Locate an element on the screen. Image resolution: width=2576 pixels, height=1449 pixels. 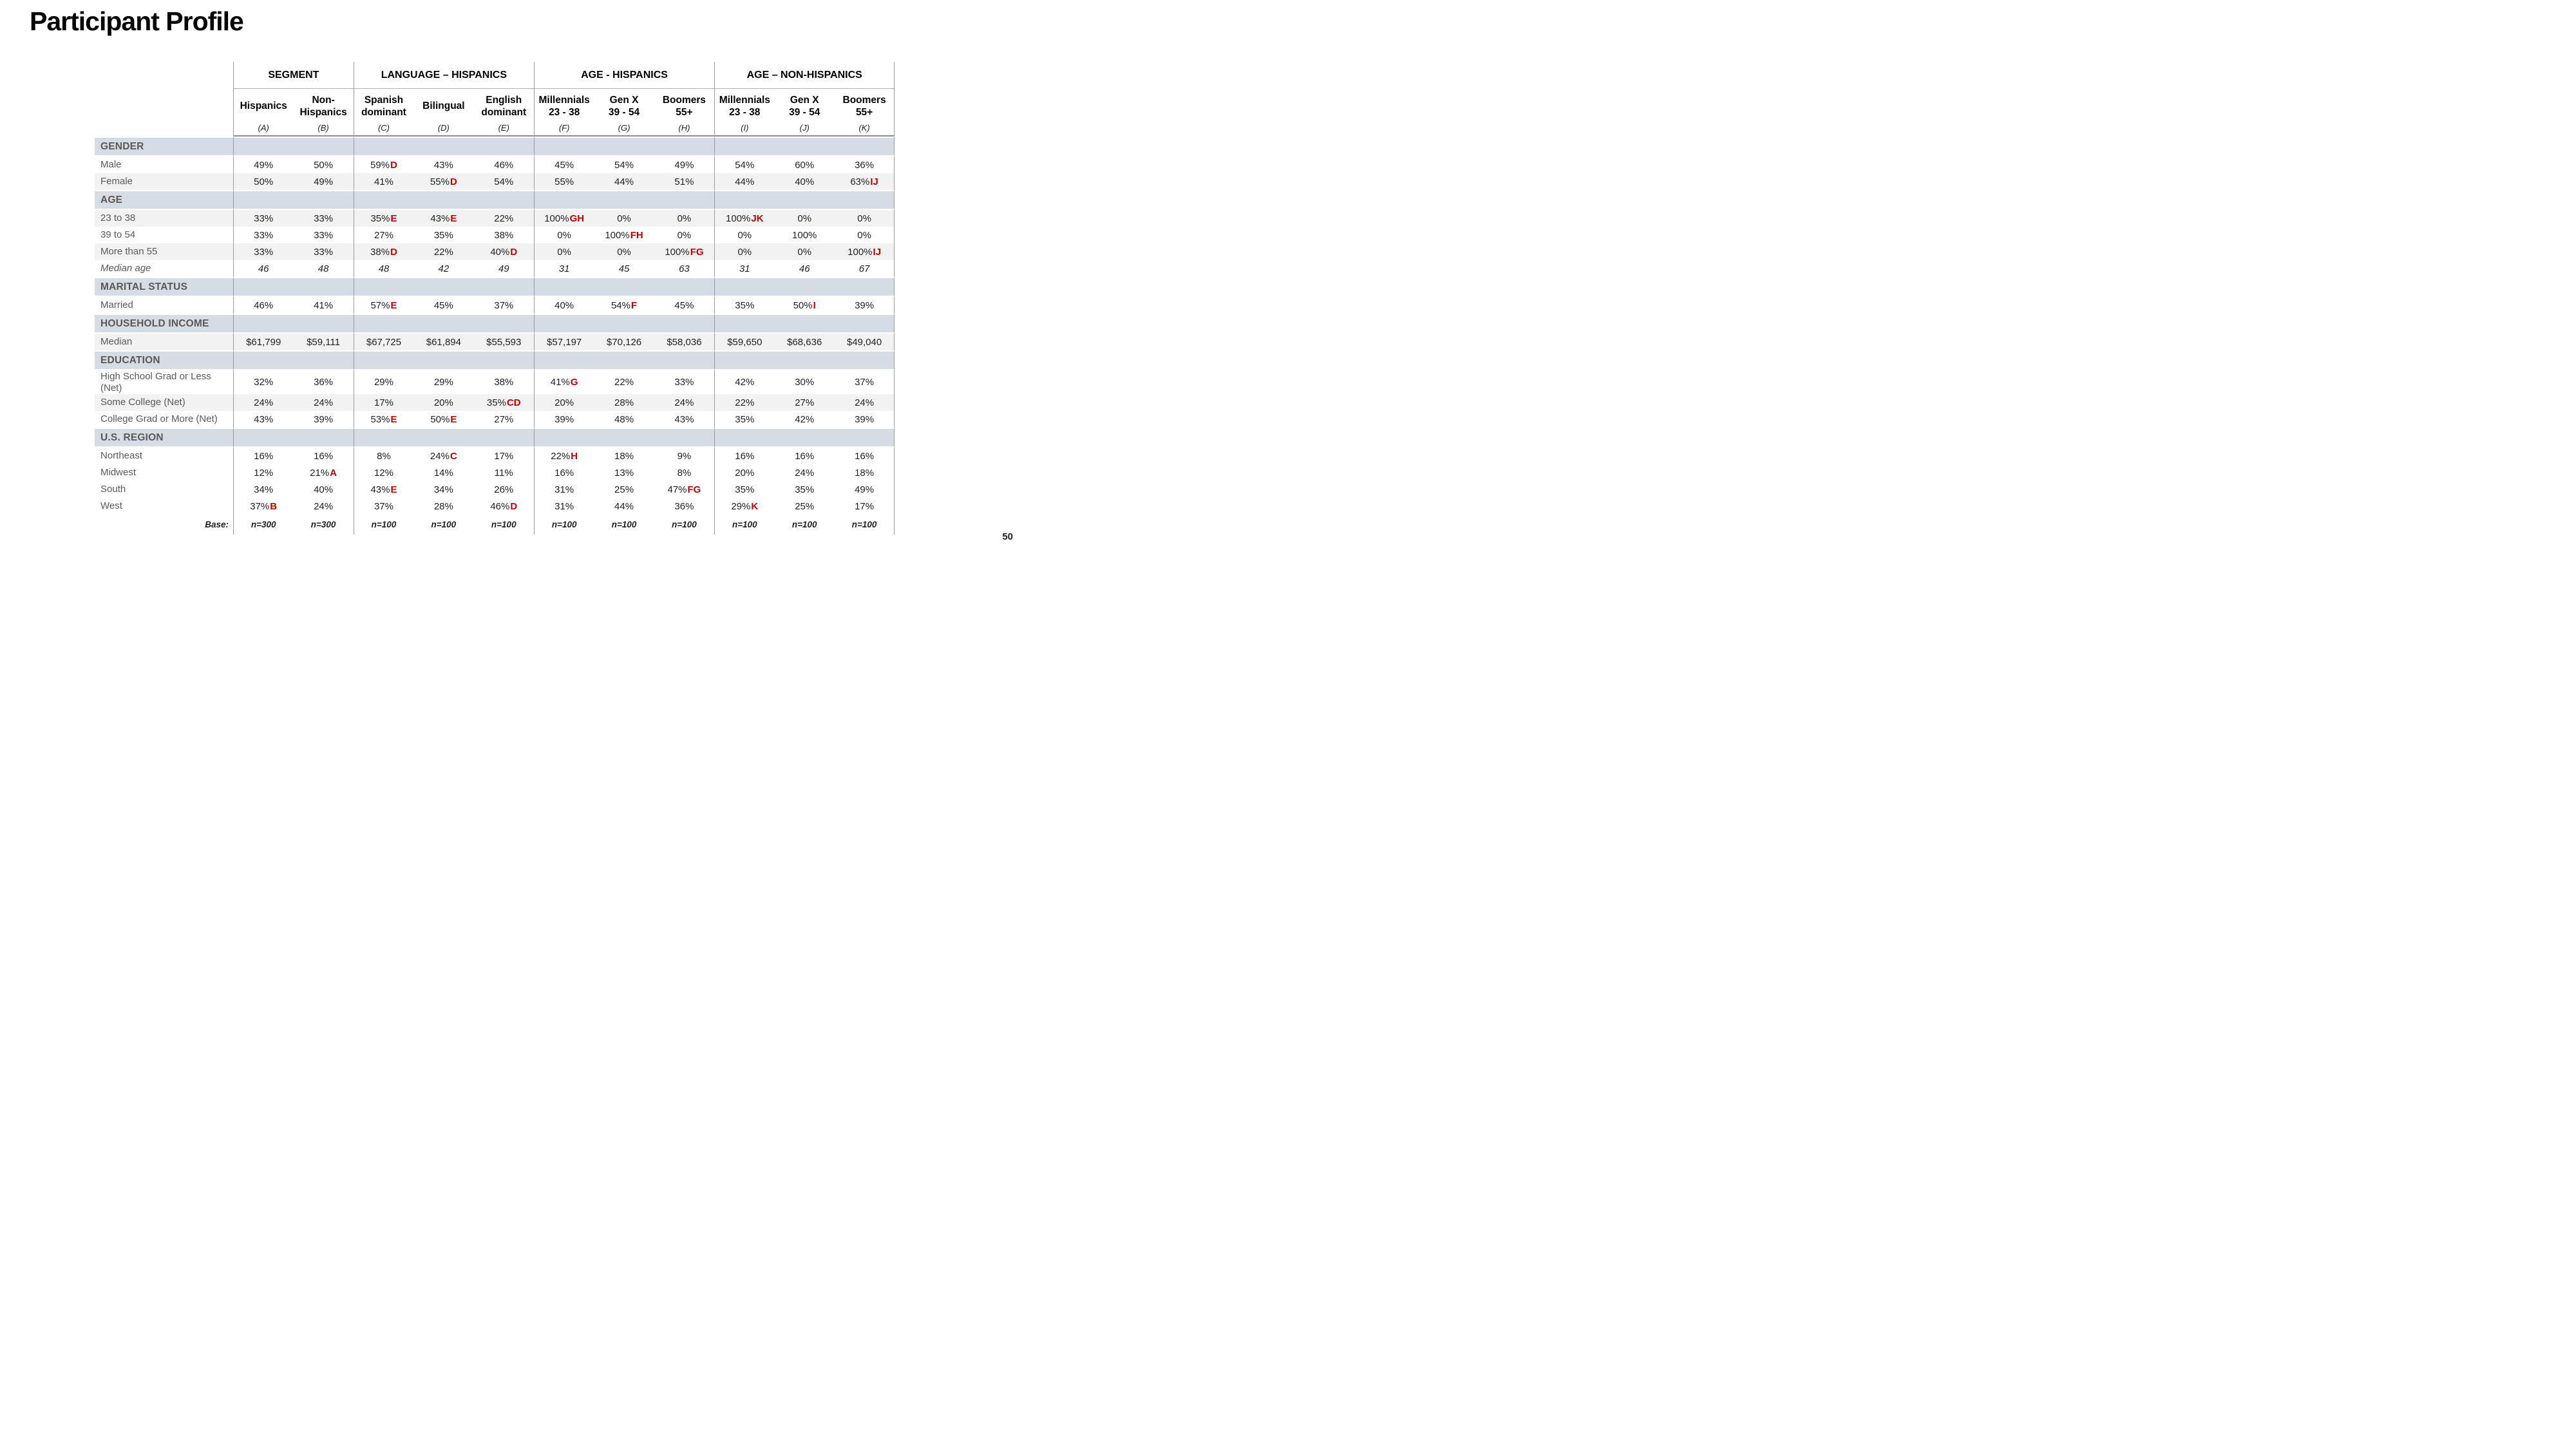
data-cell: 41% is located at coordinates (383, 182).